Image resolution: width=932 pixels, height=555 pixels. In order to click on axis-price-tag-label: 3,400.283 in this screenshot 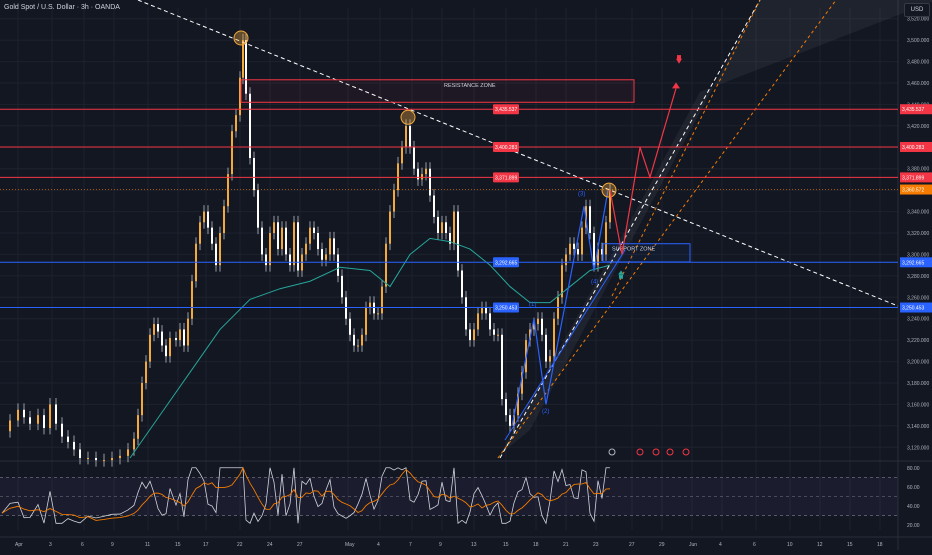, I will do `click(913, 148)`.